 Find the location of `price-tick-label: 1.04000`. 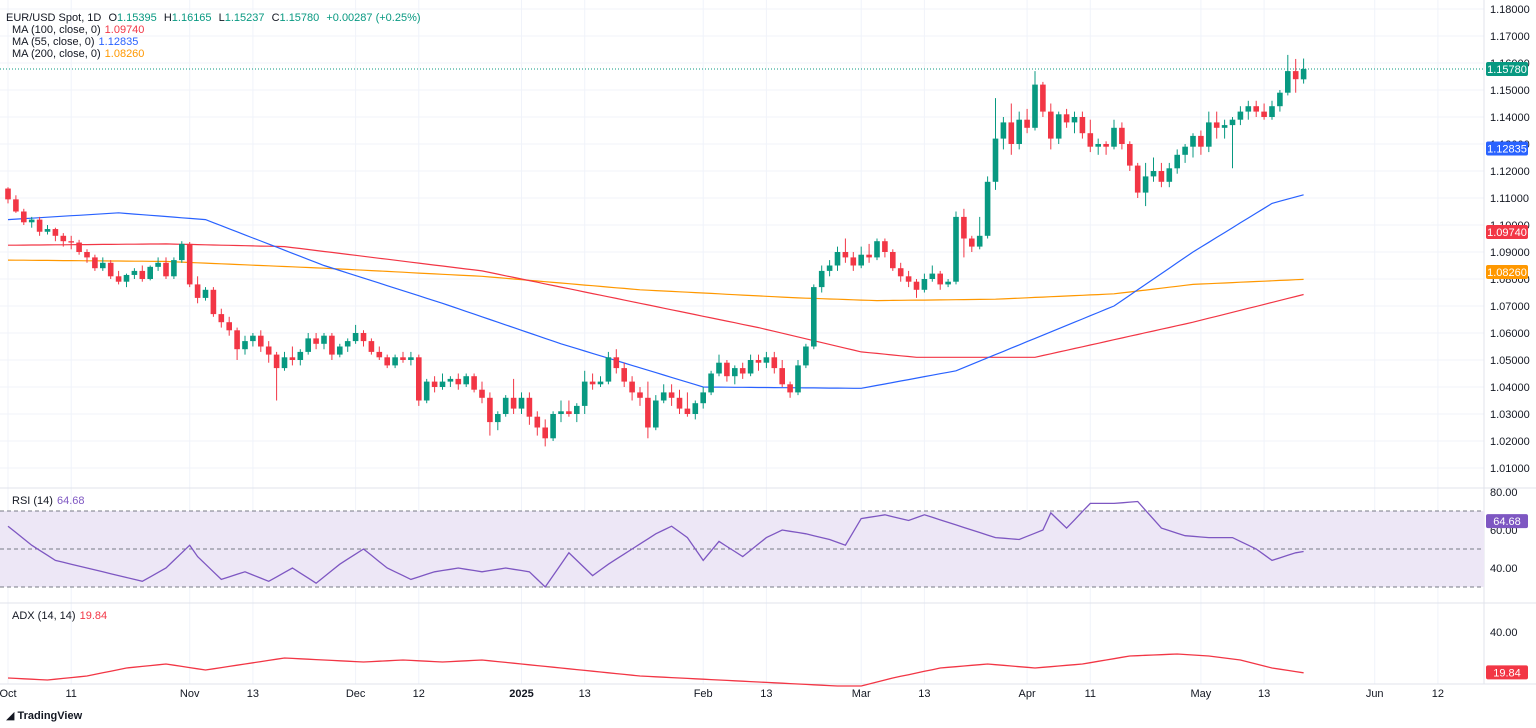

price-tick-label: 1.04000 is located at coordinates (1510, 388).